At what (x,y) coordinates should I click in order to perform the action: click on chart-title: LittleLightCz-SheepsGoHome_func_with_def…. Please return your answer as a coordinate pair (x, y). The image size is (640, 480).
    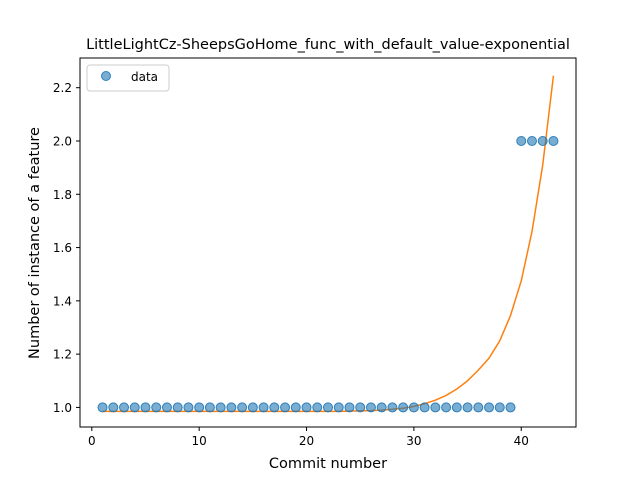
    Looking at the image, I should click on (328, 45).